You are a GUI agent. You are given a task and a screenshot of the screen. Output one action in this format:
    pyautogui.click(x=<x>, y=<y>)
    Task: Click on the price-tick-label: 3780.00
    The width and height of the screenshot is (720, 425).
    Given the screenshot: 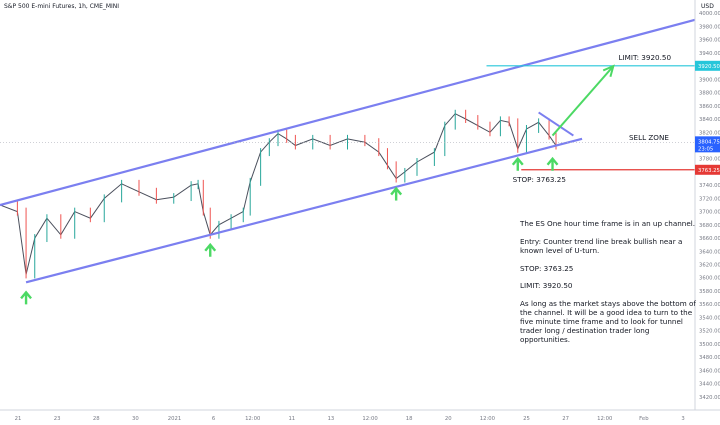 What is the action you would take?
    pyautogui.click(x=709, y=160)
    